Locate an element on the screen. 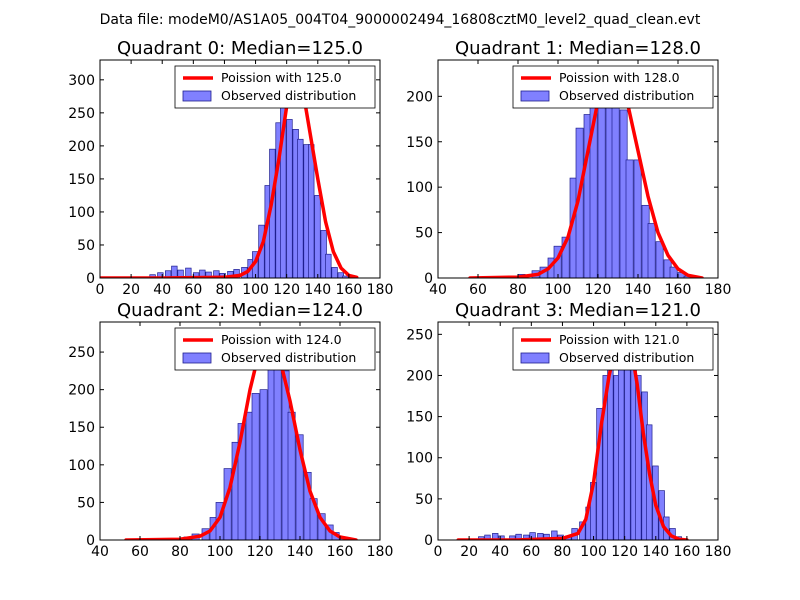  quadrant-0-axes-frame is located at coordinates (240, 169).